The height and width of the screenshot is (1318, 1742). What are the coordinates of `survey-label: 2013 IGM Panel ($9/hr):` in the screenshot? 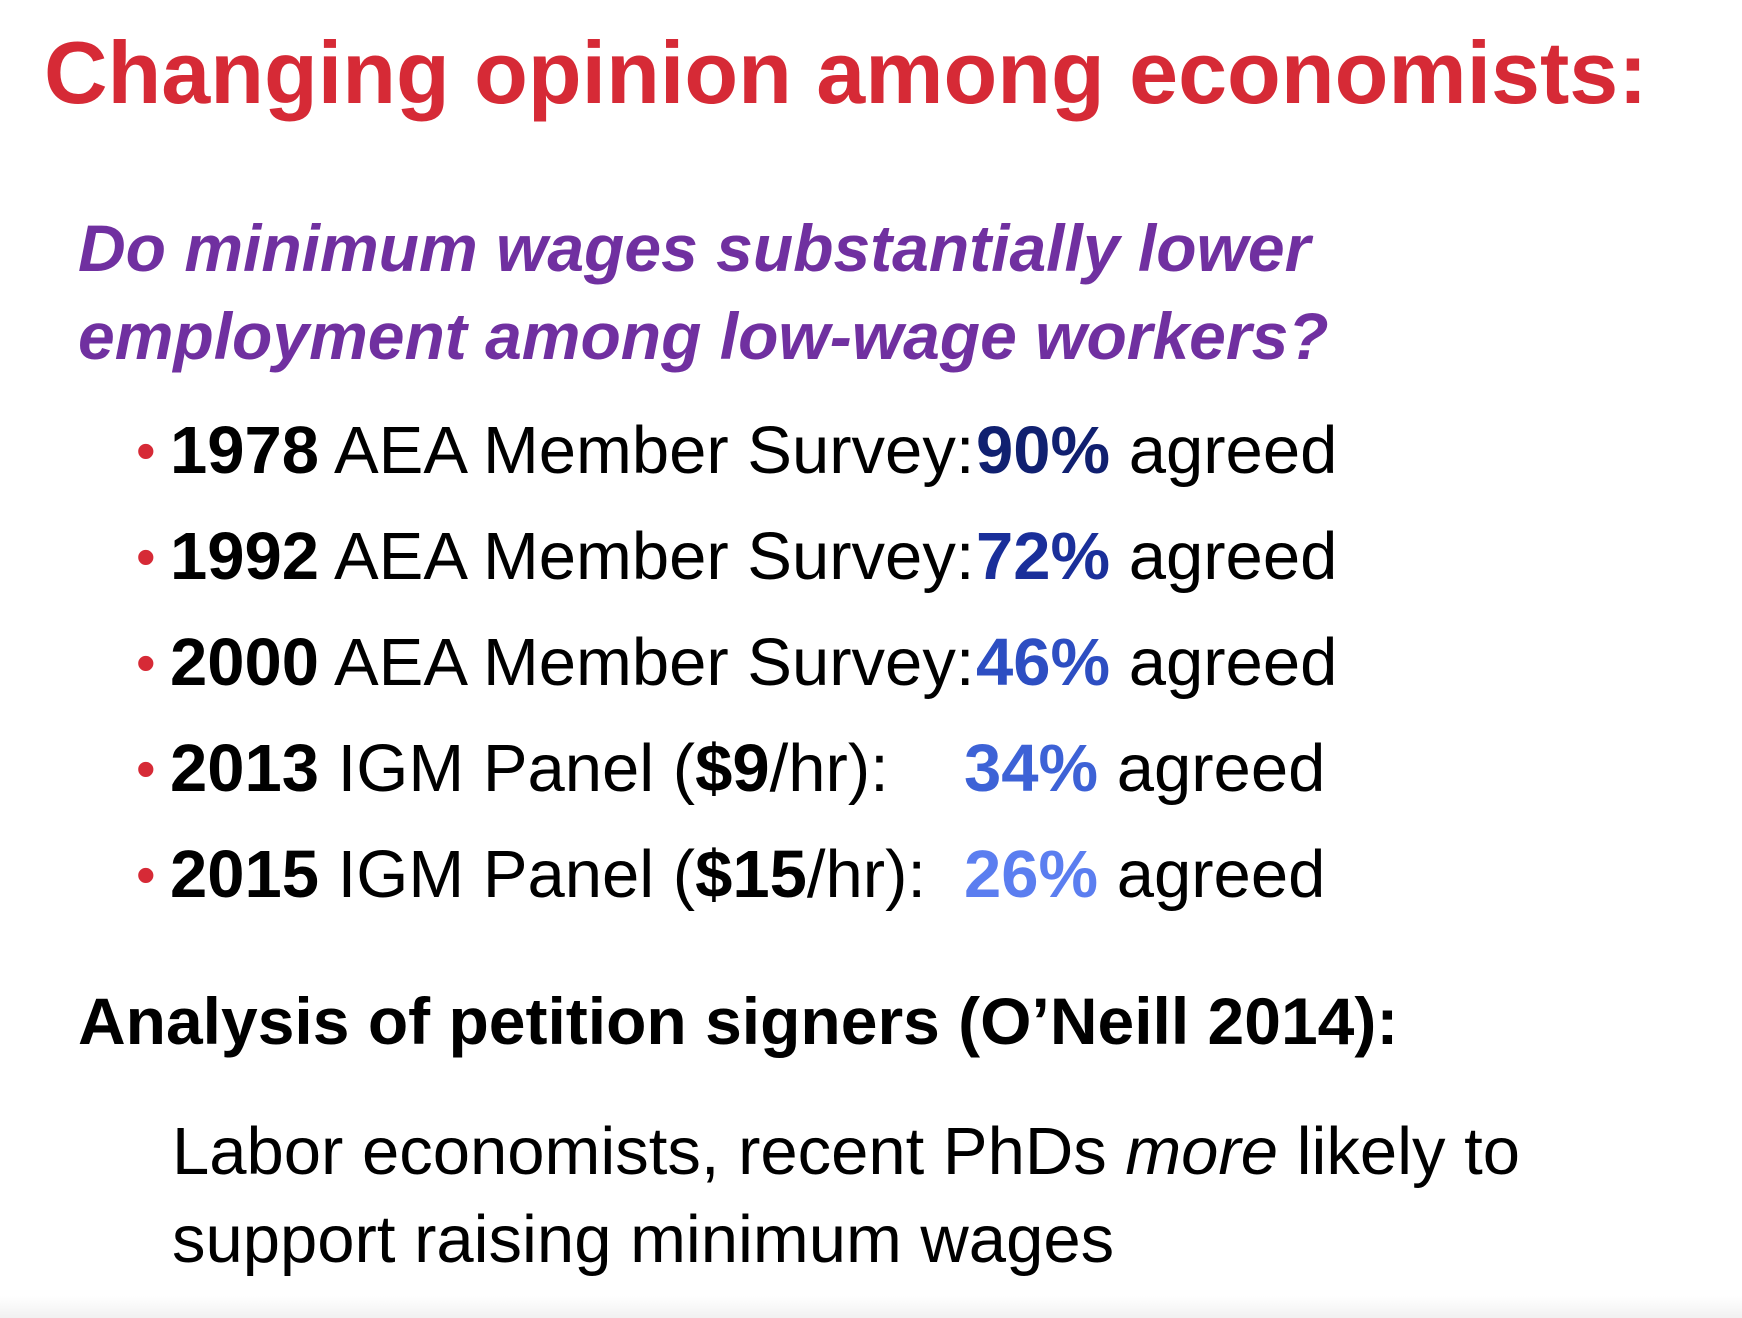 It's located at (529, 769).